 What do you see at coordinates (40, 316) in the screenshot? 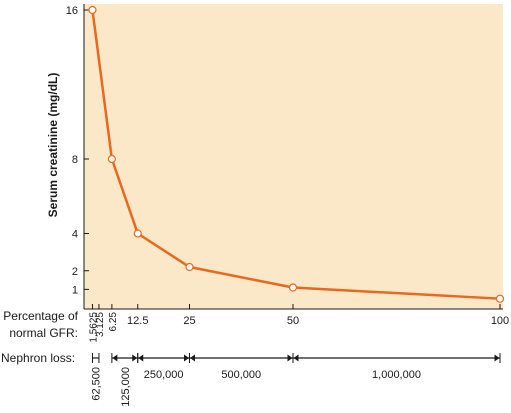
I see `x-axis-label-line-1: Percentage of` at bounding box center [40, 316].